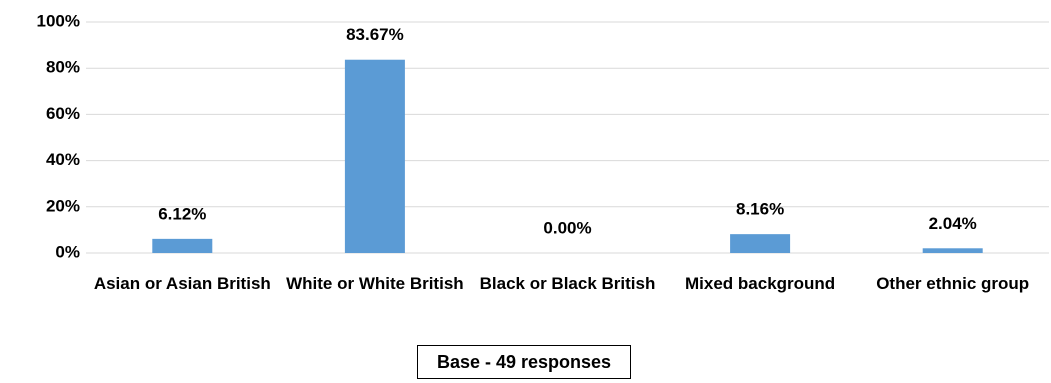 The height and width of the screenshot is (383, 1051). What do you see at coordinates (67, 251) in the screenshot?
I see `y-tick-label: 0%` at bounding box center [67, 251].